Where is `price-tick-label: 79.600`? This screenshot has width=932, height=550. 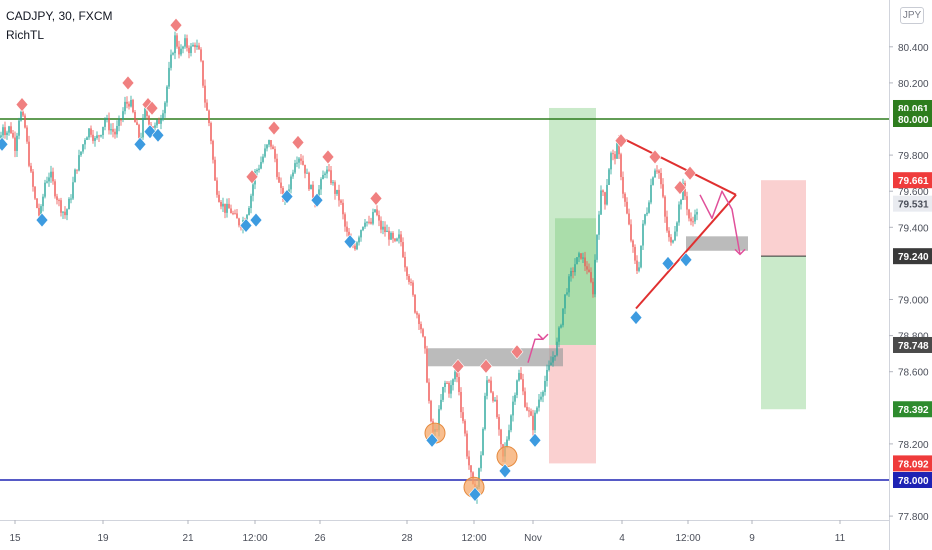 price-tick-label: 79.600 is located at coordinates (913, 192).